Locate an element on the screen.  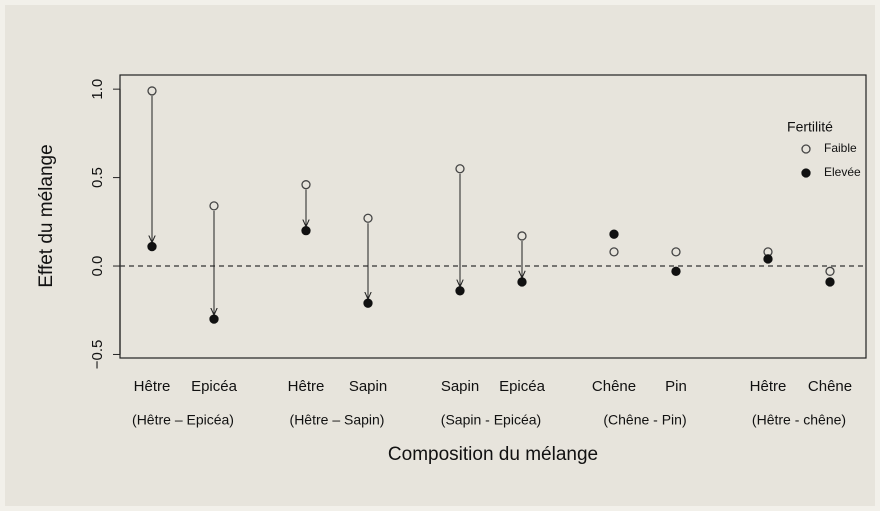
y-axis-label: Effet du mélange is located at coordinates (46, 215).